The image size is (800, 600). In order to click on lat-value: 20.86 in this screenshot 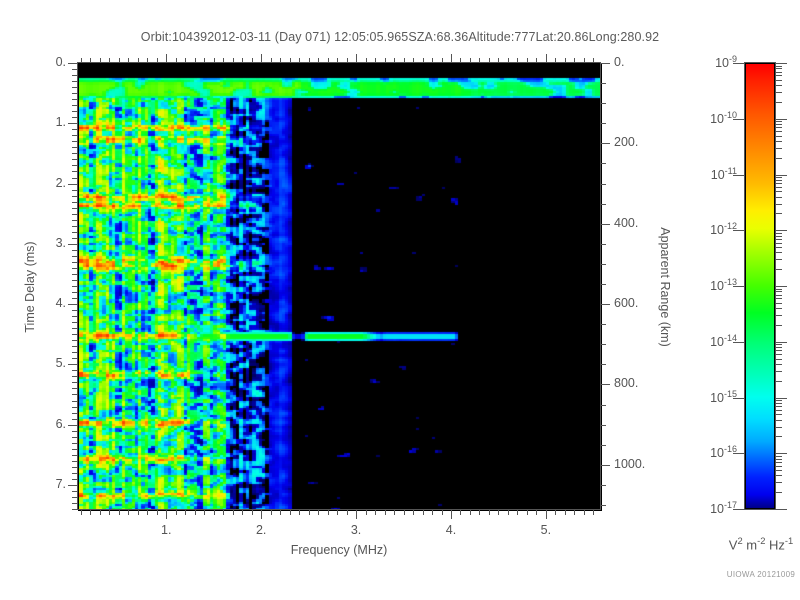, I will do `click(572, 37)`.